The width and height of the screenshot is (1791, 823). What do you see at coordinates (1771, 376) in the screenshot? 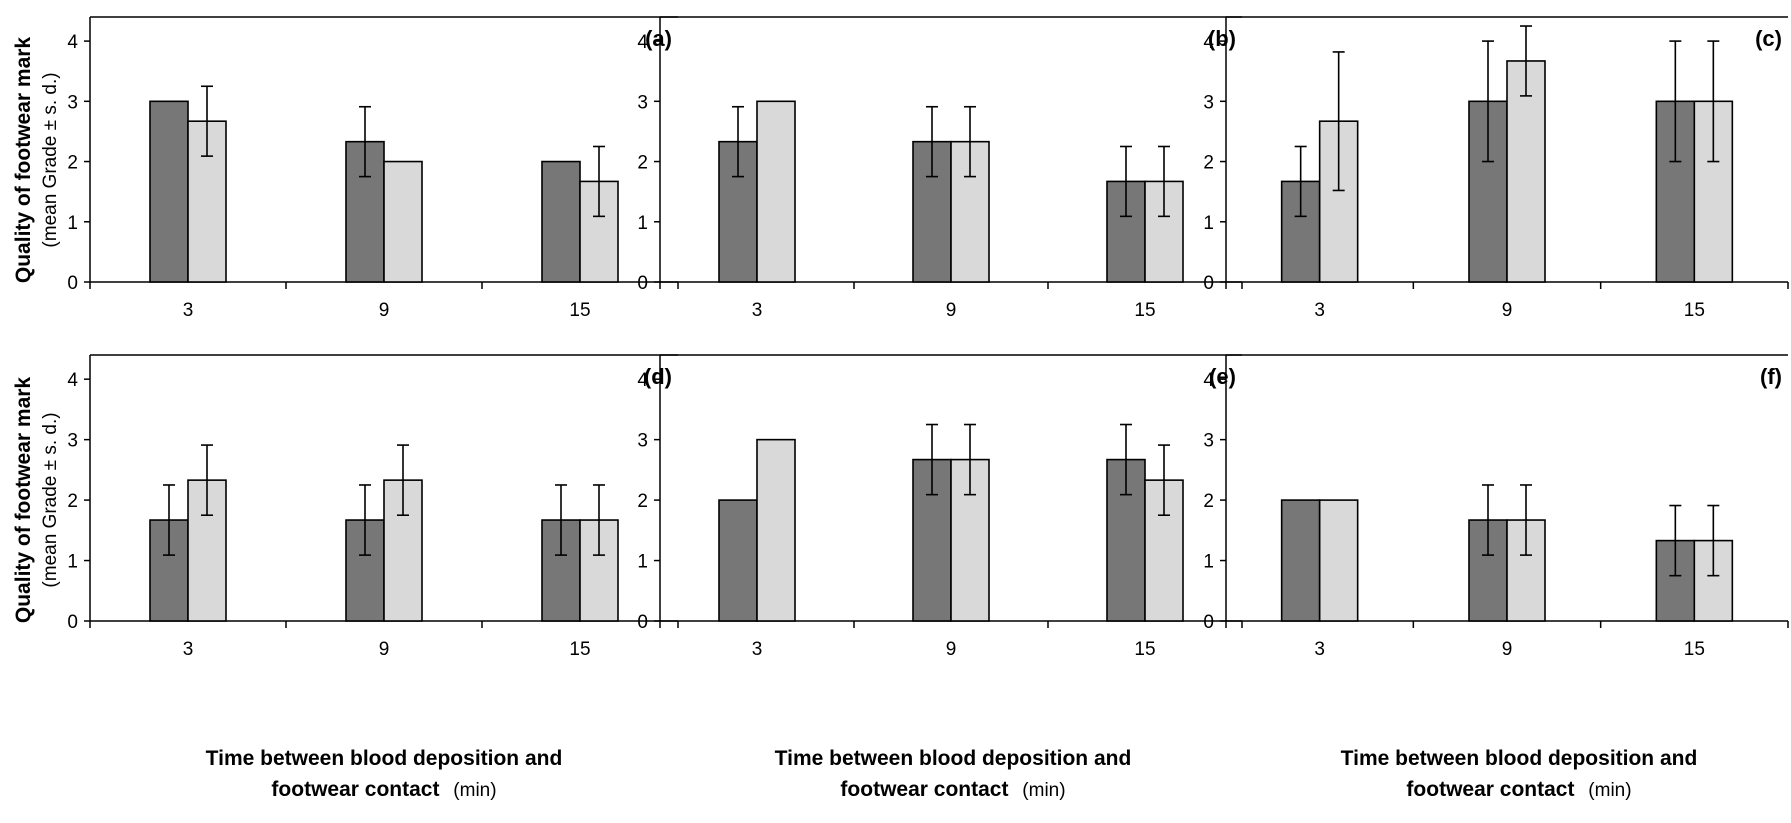
I see `panel-label: (f)` at bounding box center [1771, 376].